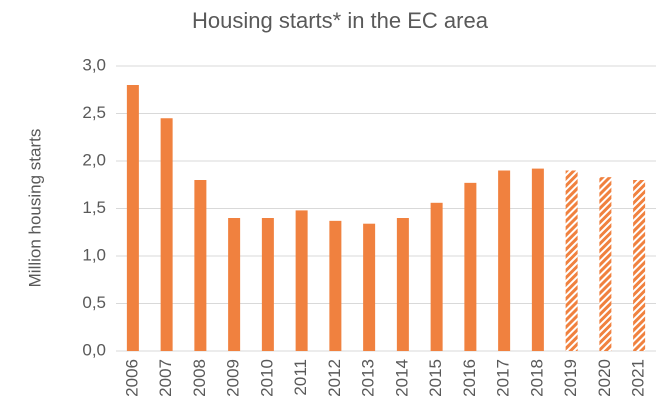 The width and height of the screenshot is (656, 420). What do you see at coordinates (94, 254) in the screenshot?
I see `y-tick-label: 1,0` at bounding box center [94, 254].